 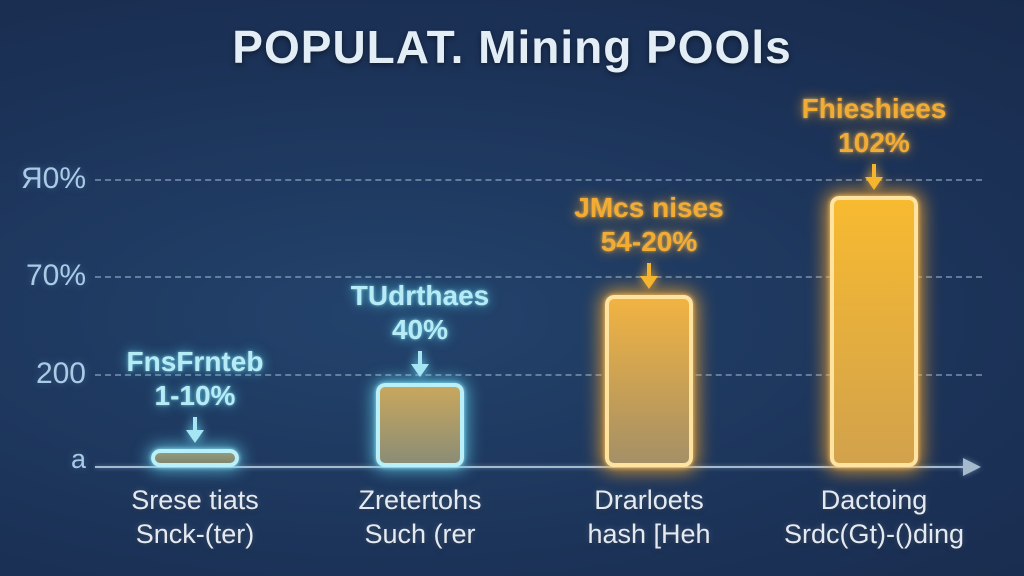 I want to click on bar-group-3: JMcs nises 54-20%, so click(x=649, y=329).